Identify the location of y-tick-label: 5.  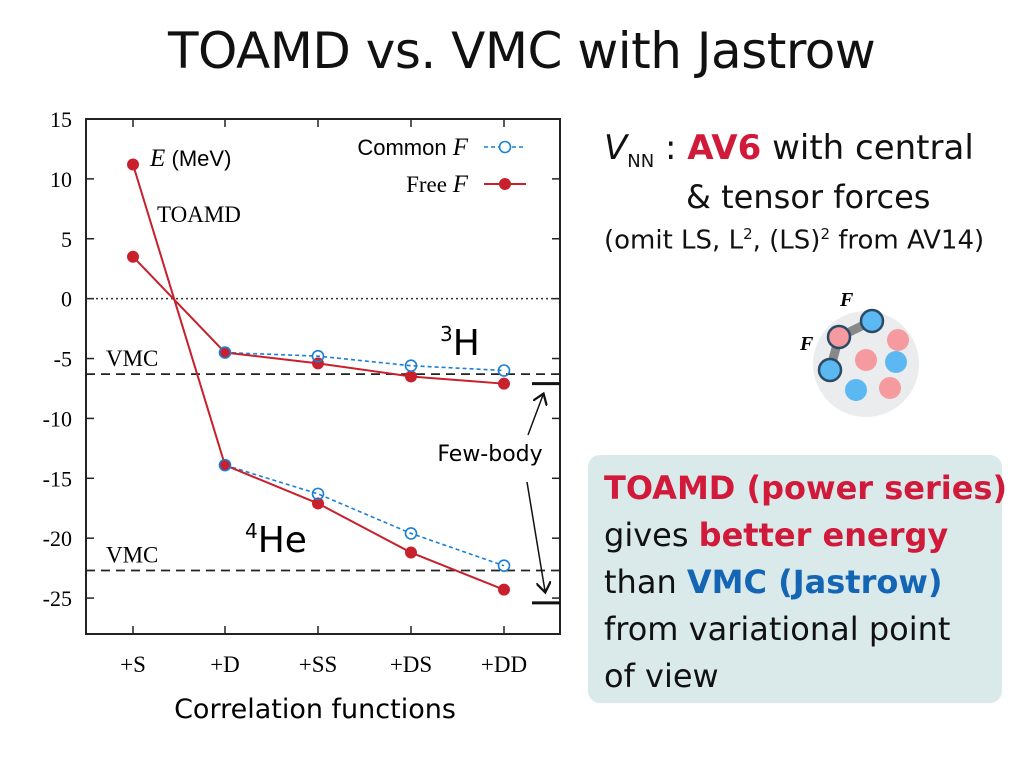
(66, 239).